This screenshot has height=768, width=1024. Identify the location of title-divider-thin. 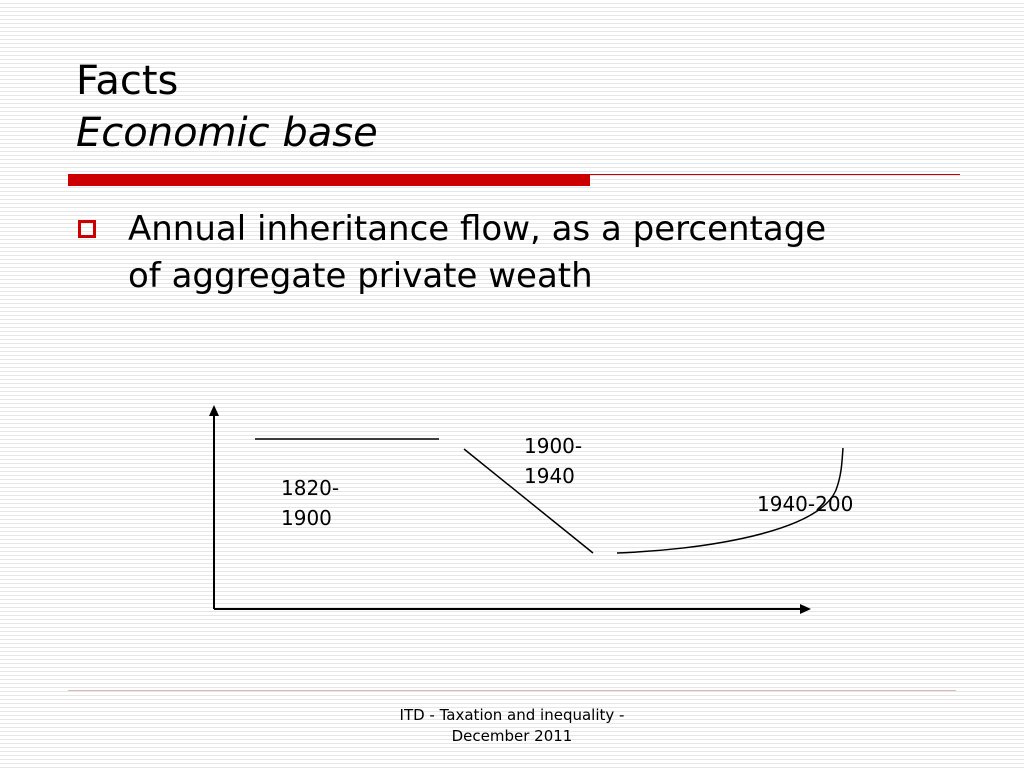
(514, 174).